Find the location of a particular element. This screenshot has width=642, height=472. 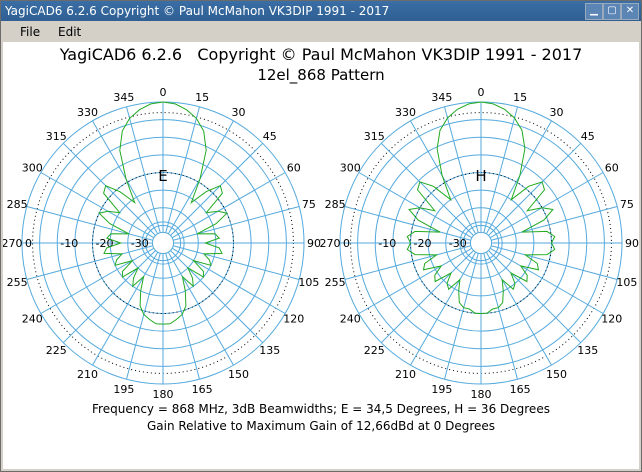

e-angle-label: 120 is located at coordinates (293, 319).